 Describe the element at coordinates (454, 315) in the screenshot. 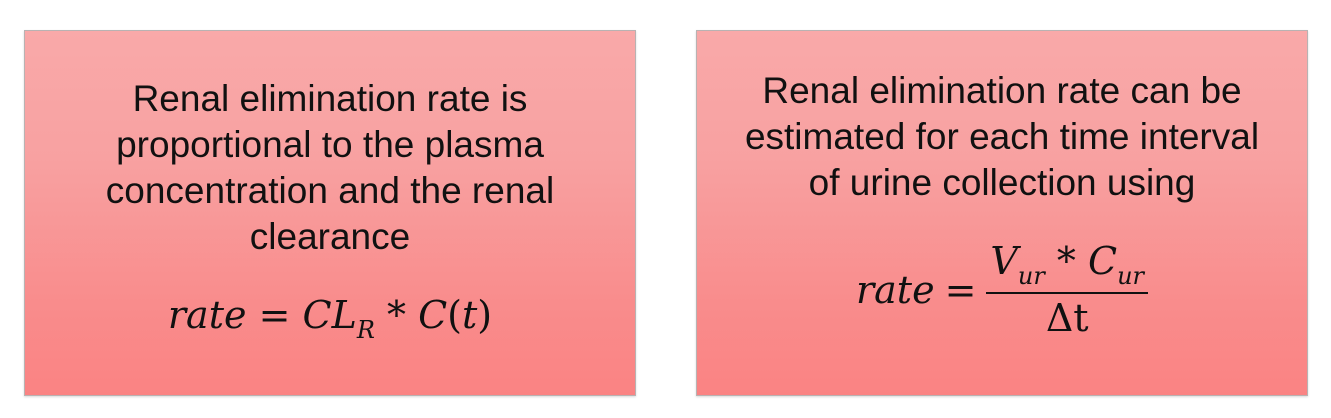

I see `formula-open-paren: (` at that location.